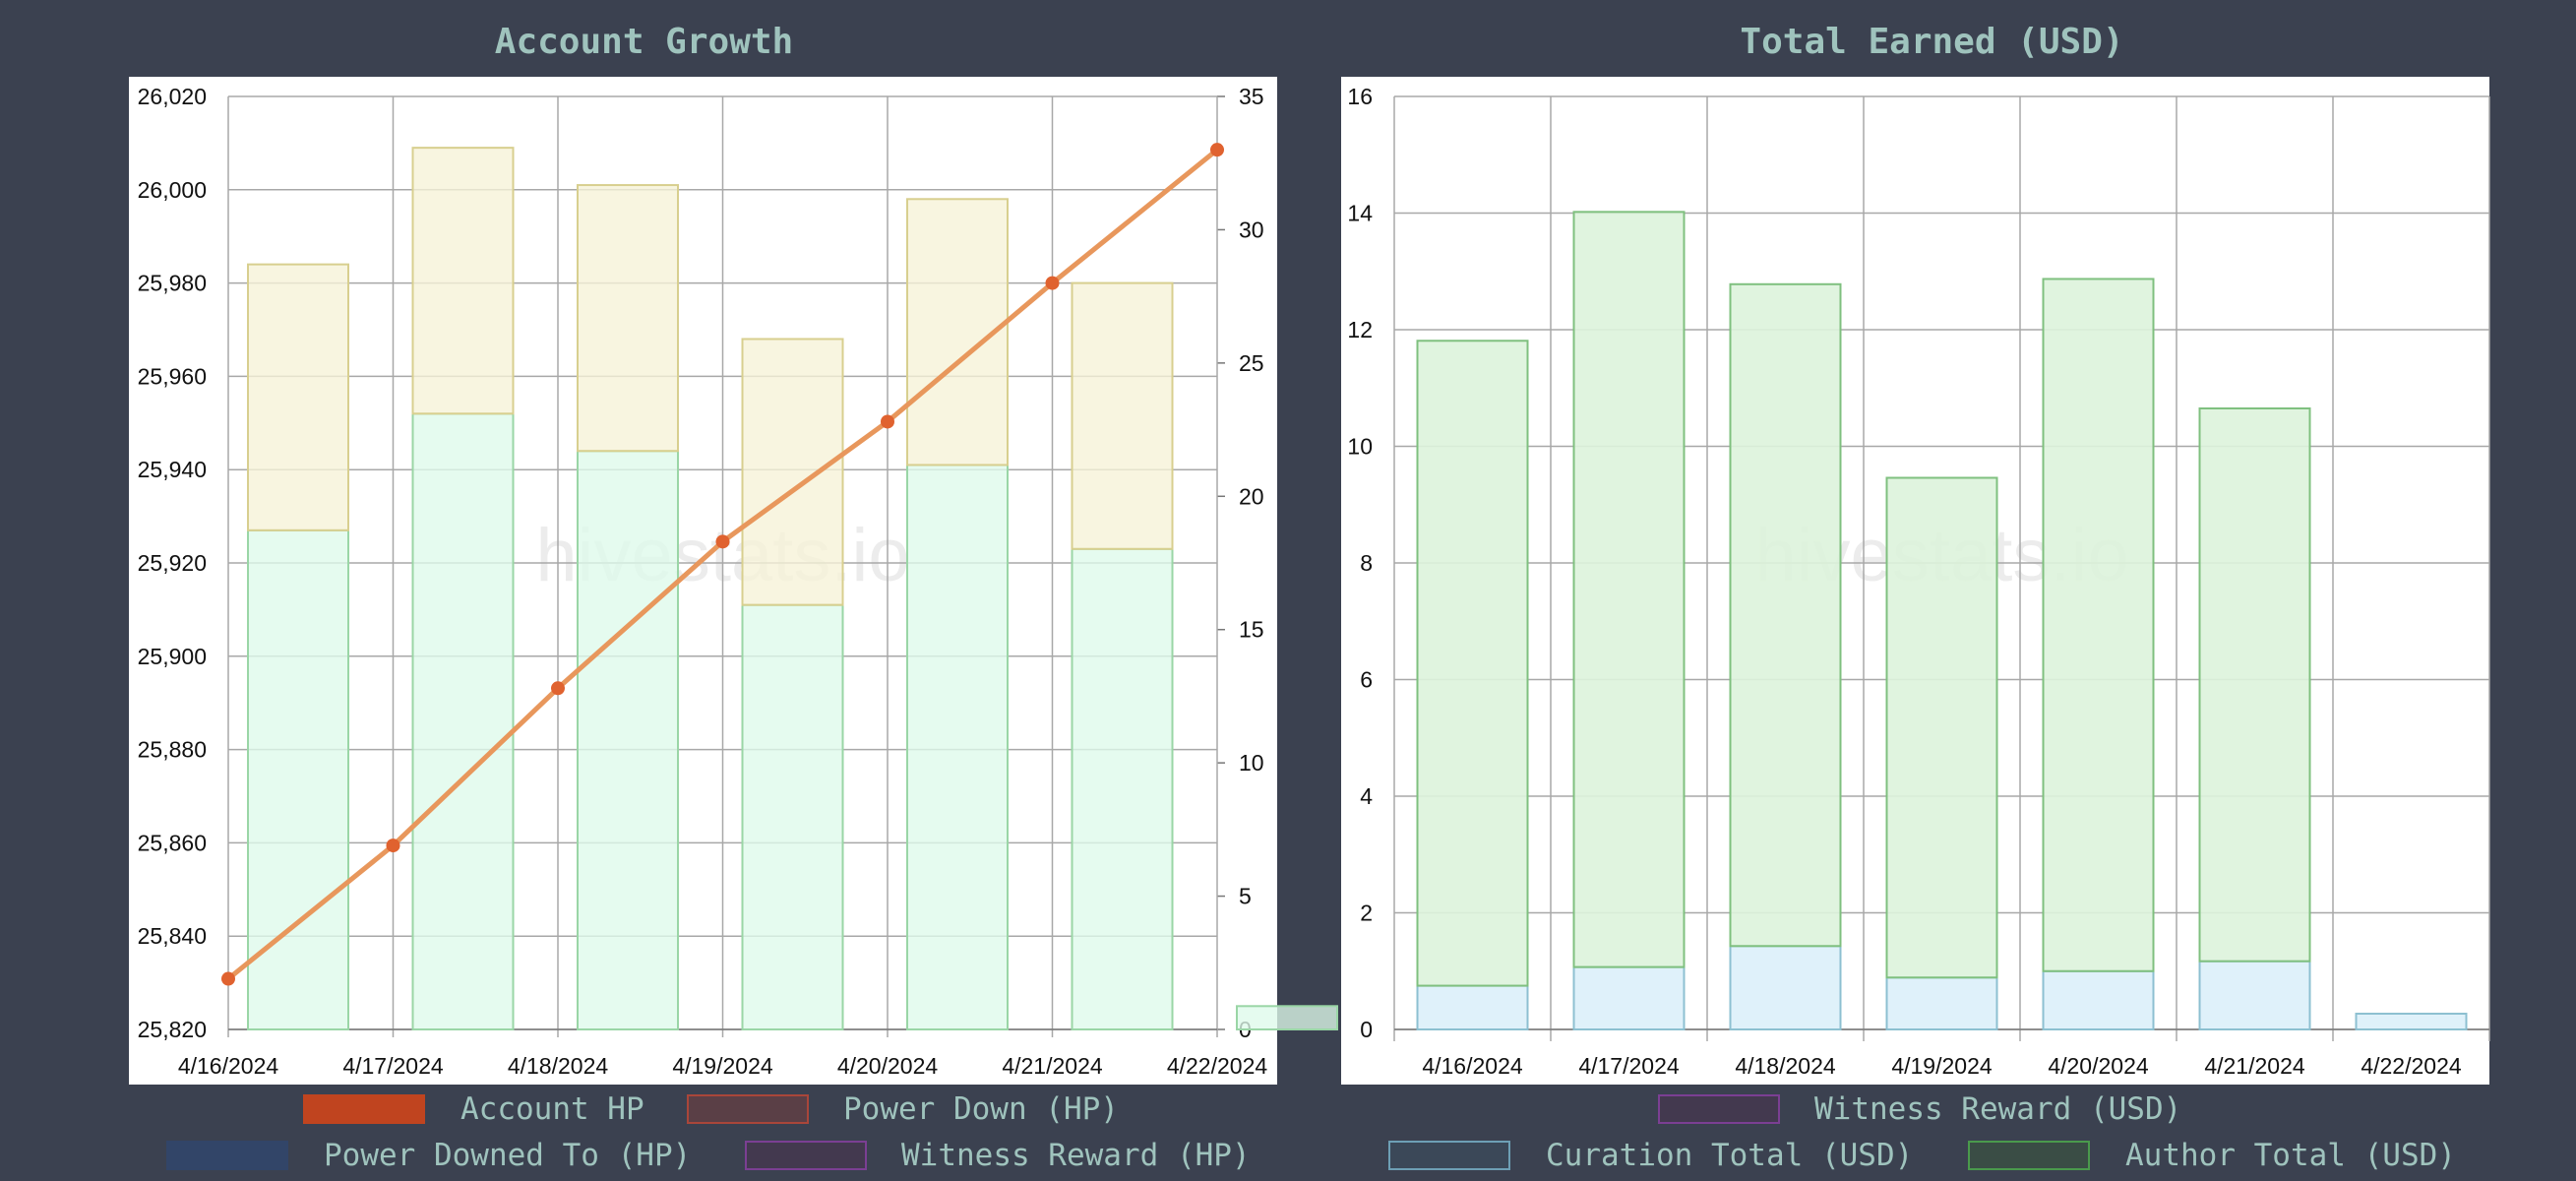 The height and width of the screenshot is (1181, 2576). I want to click on y-tick-label: 6, so click(1366, 680).